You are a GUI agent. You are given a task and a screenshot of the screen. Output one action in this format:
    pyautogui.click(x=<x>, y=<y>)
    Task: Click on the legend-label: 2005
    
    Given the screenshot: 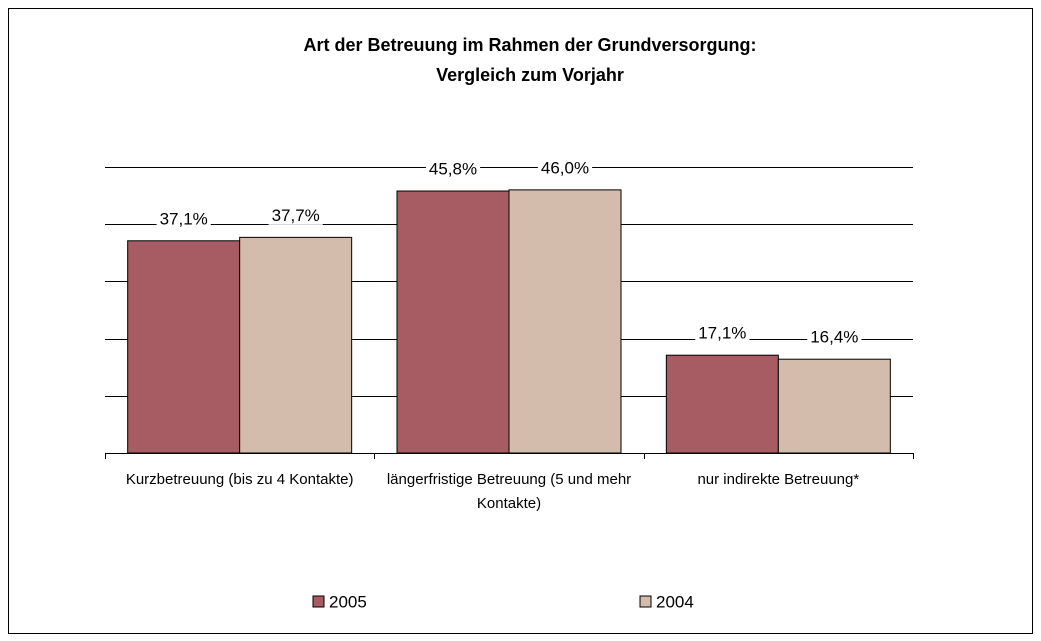 What is the action you would take?
    pyautogui.click(x=348, y=601)
    